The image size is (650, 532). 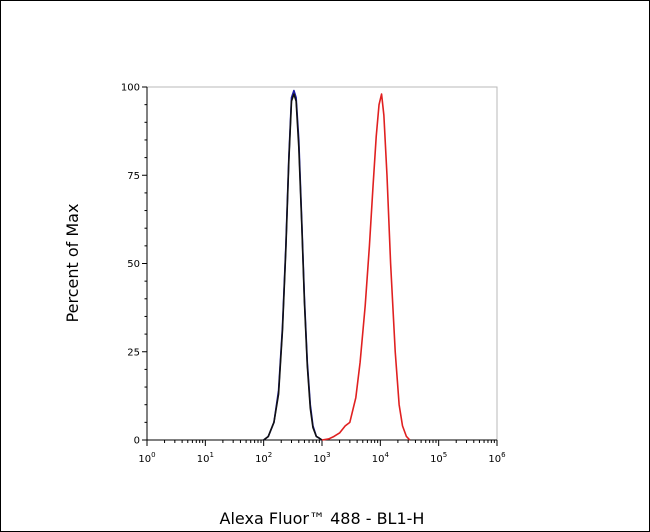 I want to click on x-tick-label: 10⁴, so click(x=381, y=458).